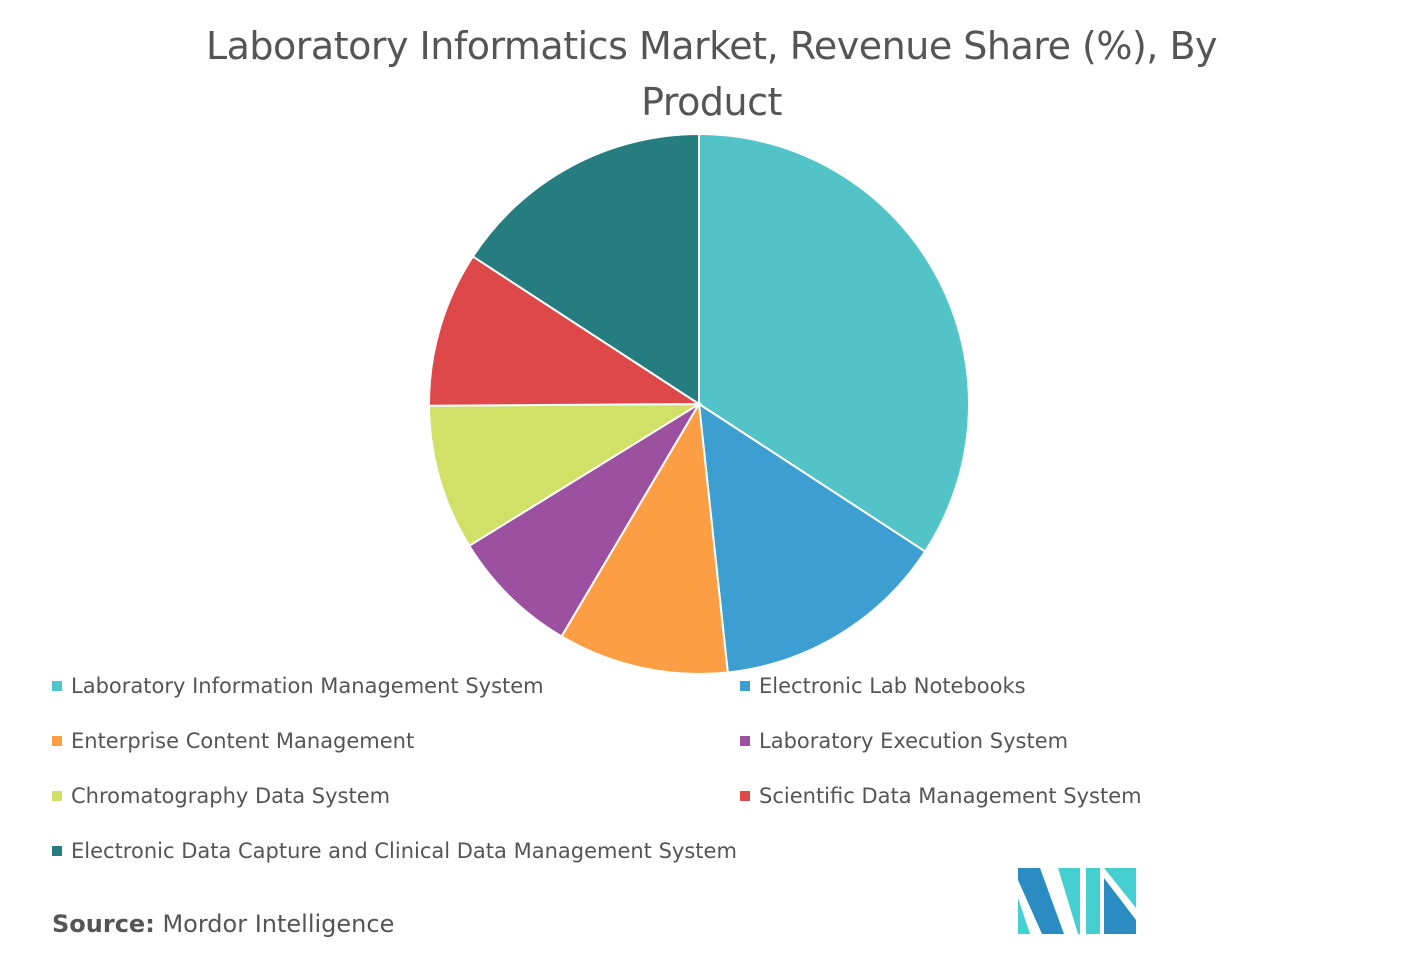 The image size is (1423, 961). Describe the element at coordinates (231, 796) in the screenshot. I see `legend-label: Chromatography Data System` at that location.